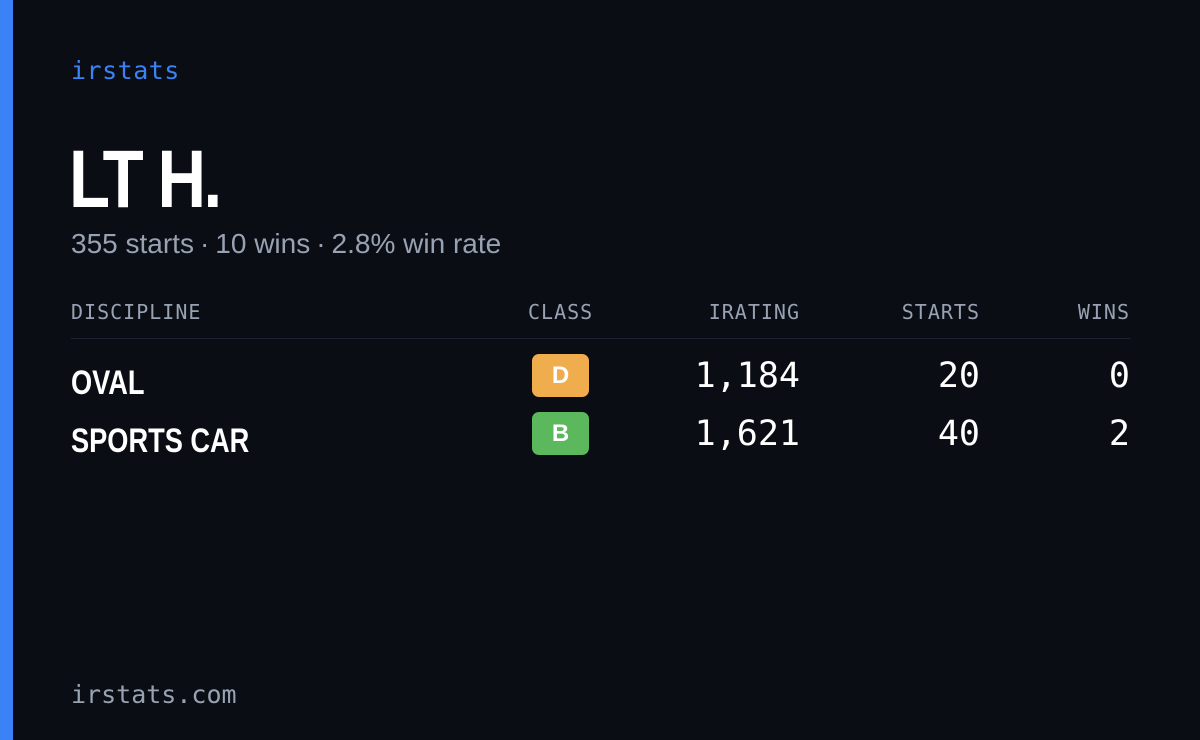  What do you see at coordinates (108, 383) in the screenshot?
I see `discipline-name: OVAL` at bounding box center [108, 383].